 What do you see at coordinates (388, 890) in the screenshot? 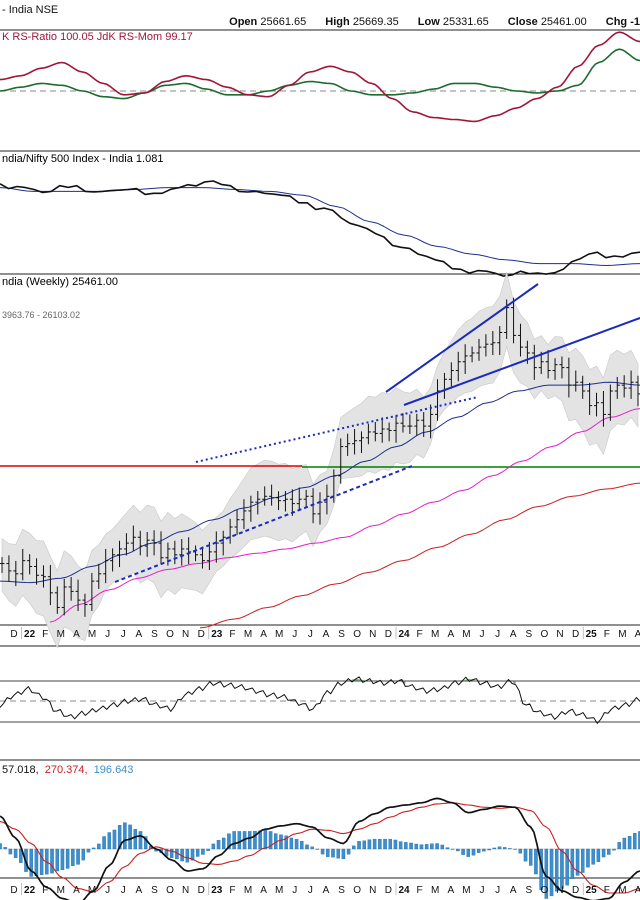
I see `x-tick-label: D` at bounding box center [388, 890].